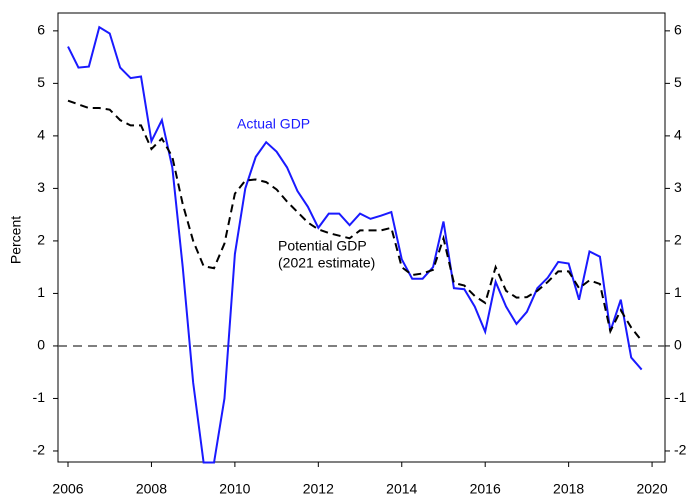  What do you see at coordinates (678, 240) in the screenshot?
I see `y2-tick-label: 2` at bounding box center [678, 240].